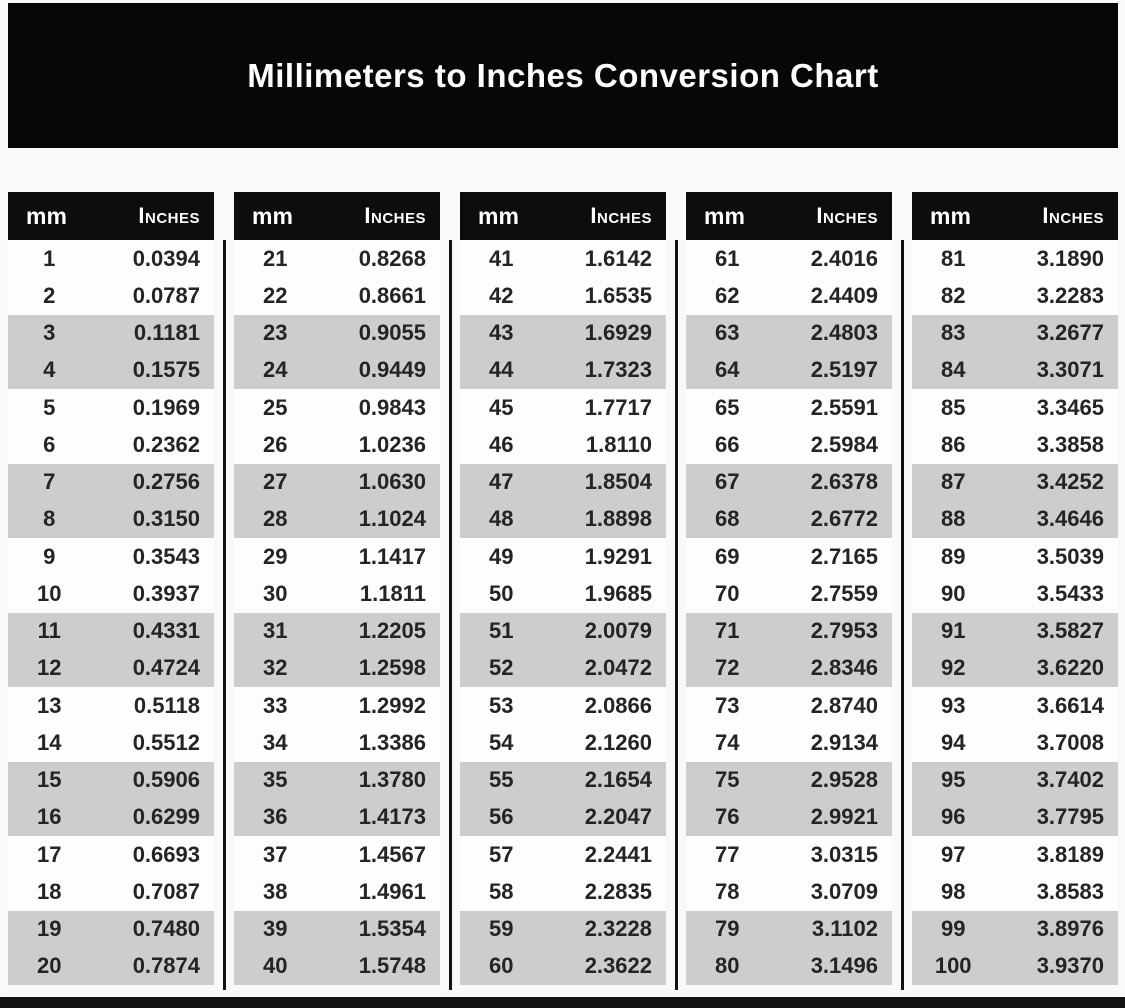 Image resolution: width=1125 pixels, height=1008 pixels. I want to click on table-row: 37 1.4567, so click(337, 854).